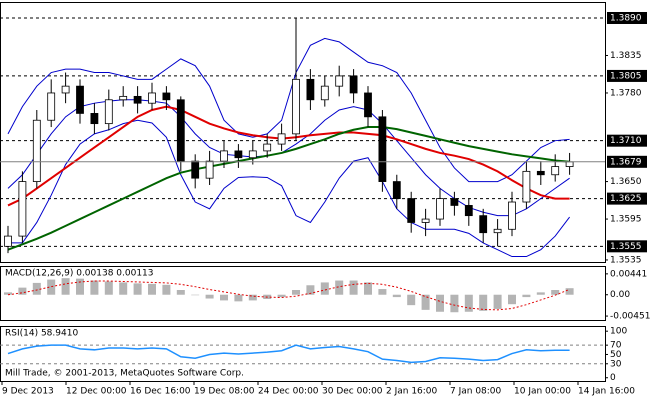 This screenshot has width=650, height=400. What do you see at coordinates (412, 392) in the screenshot?
I see `x-tick-label: 2 Jan 16:00` at bounding box center [412, 392].